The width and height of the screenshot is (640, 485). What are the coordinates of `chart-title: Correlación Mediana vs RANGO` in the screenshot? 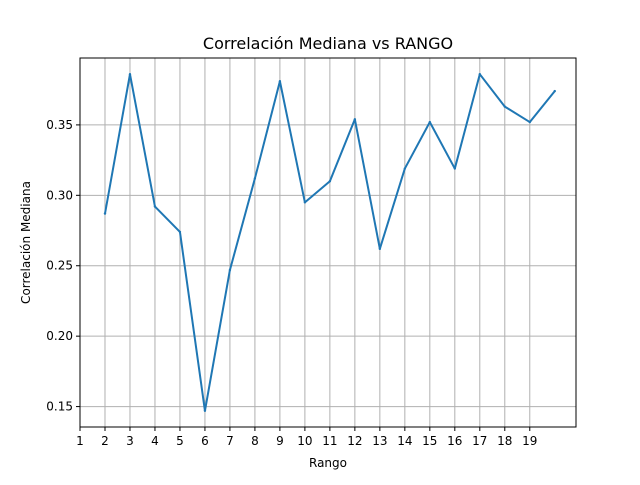 It's located at (328, 43).